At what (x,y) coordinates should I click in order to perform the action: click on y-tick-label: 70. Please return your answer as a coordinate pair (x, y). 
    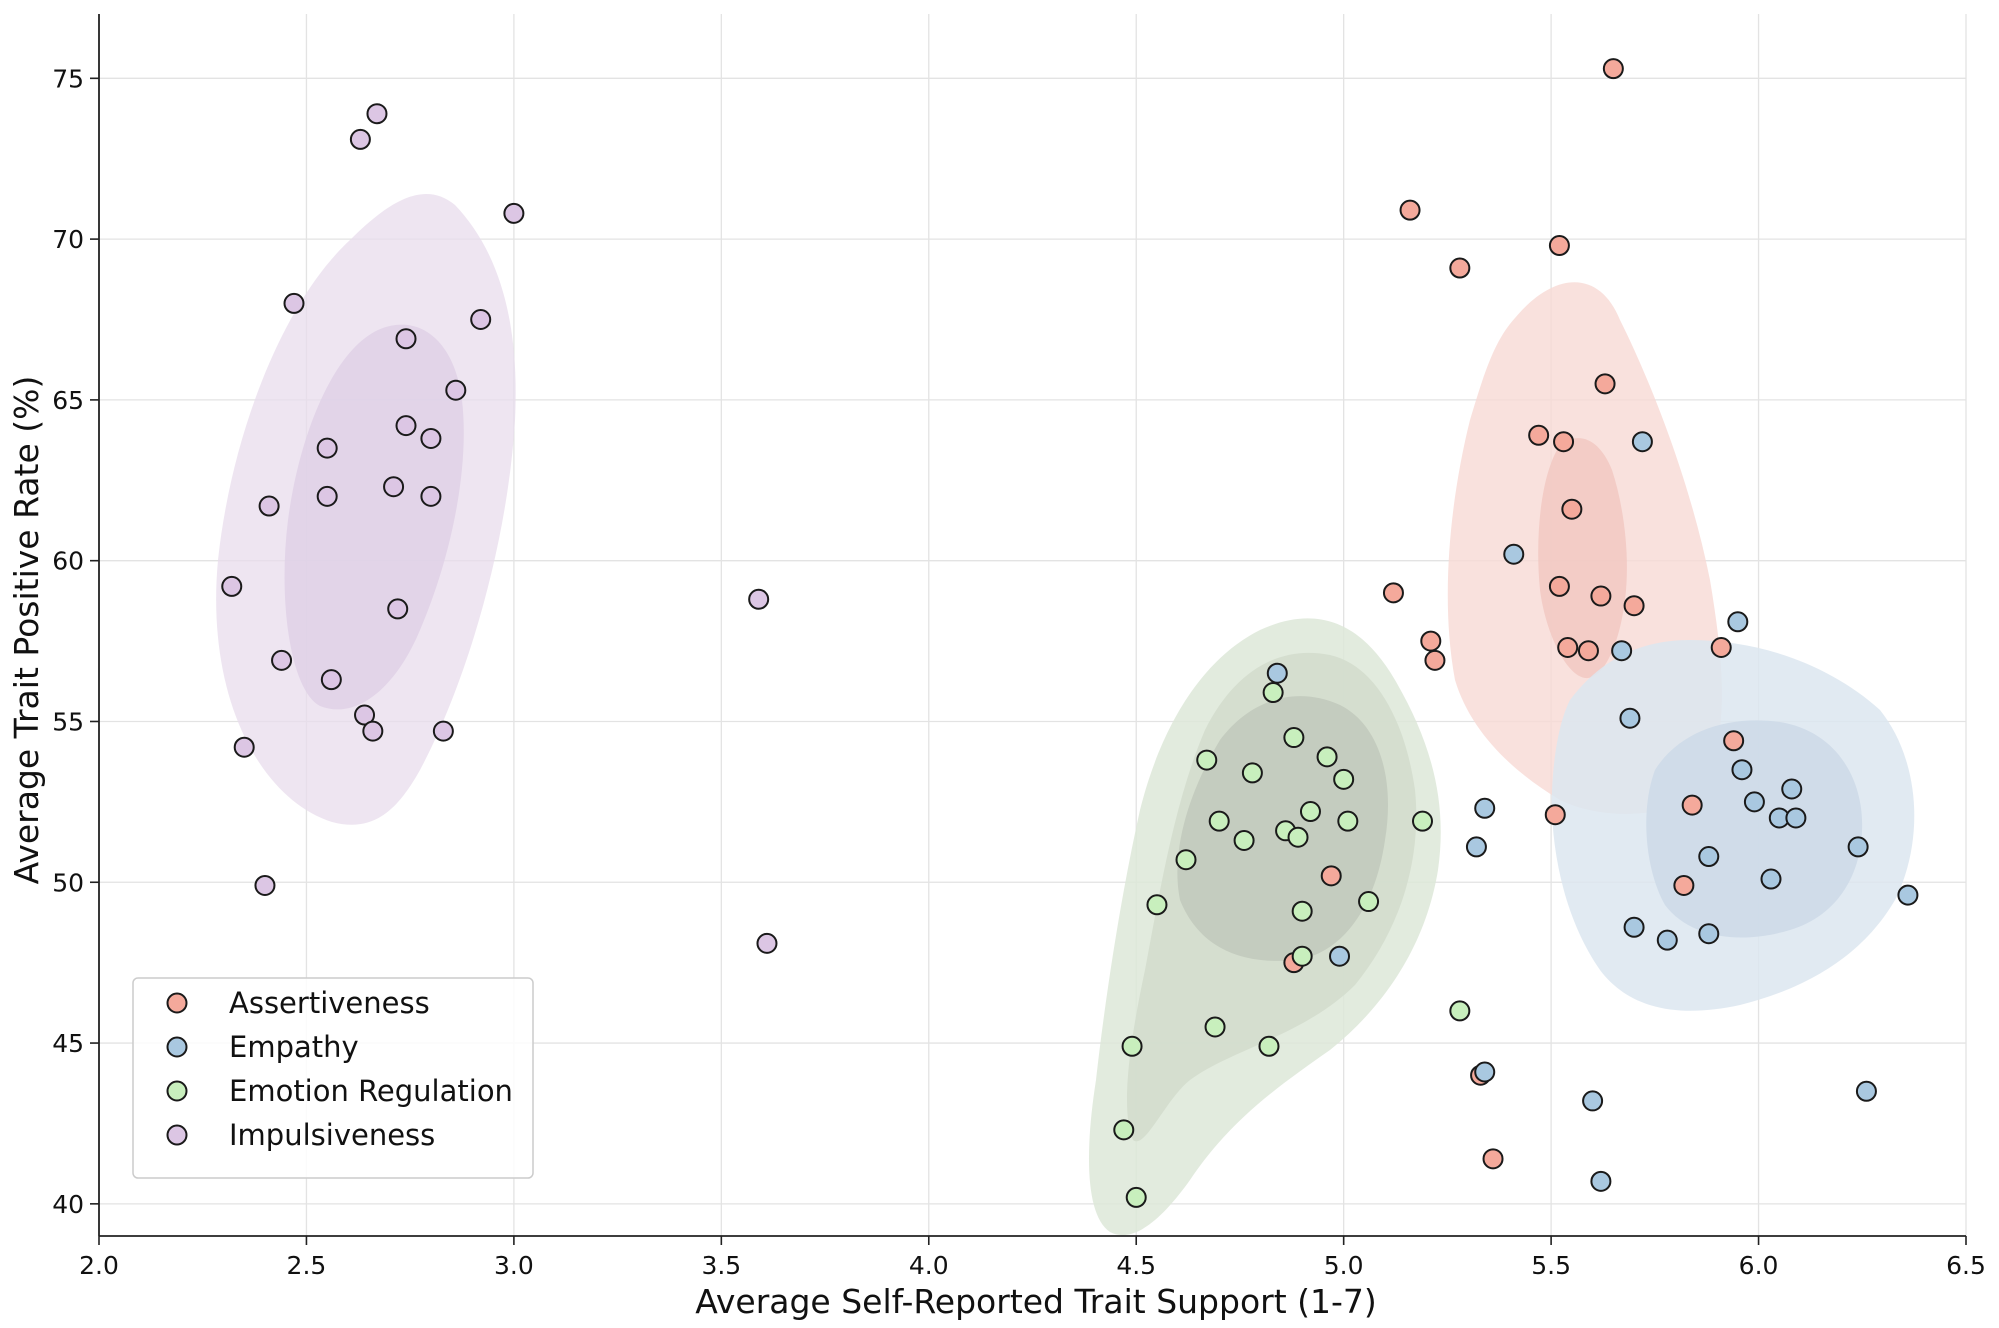
    Looking at the image, I should click on (68, 239).